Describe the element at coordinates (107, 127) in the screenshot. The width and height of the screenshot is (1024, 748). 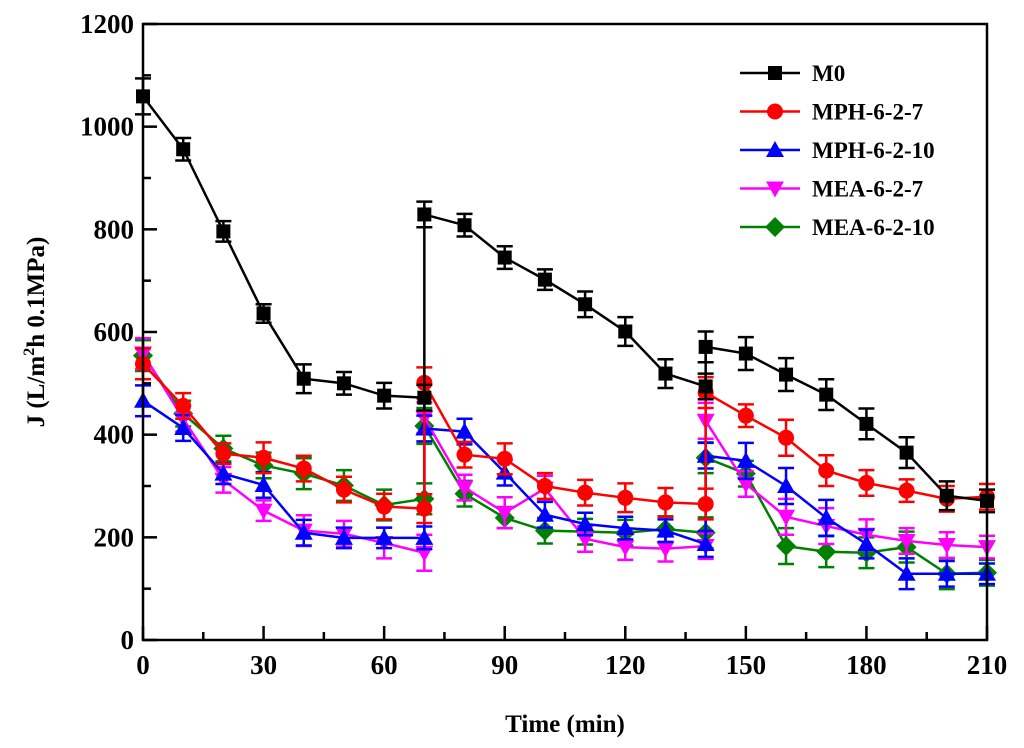
I see `y-tick-label: 1000` at that location.